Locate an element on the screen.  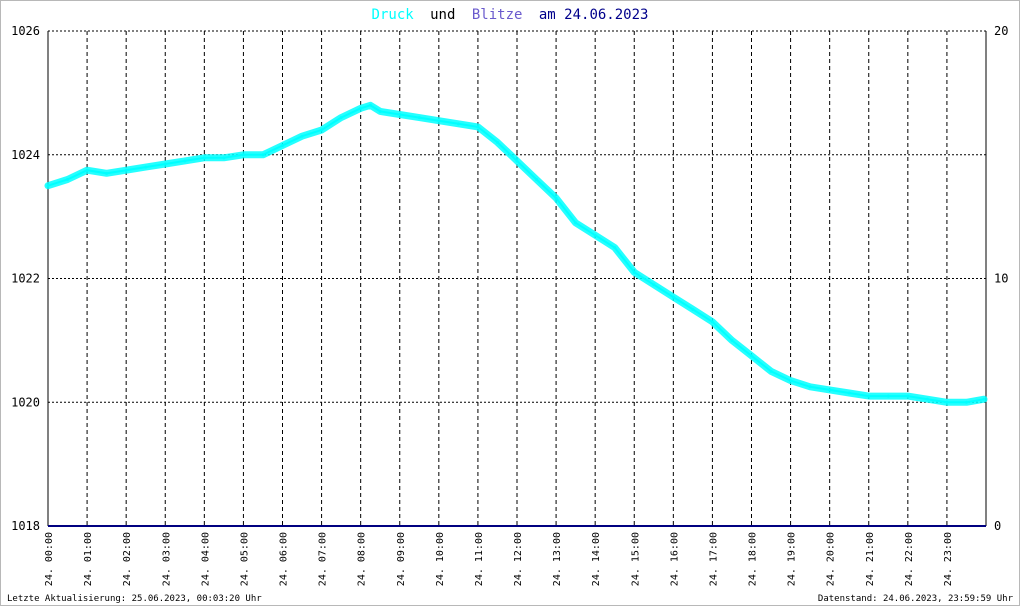
x-tick-label: 24. 04:00 is located at coordinates (205, 559).